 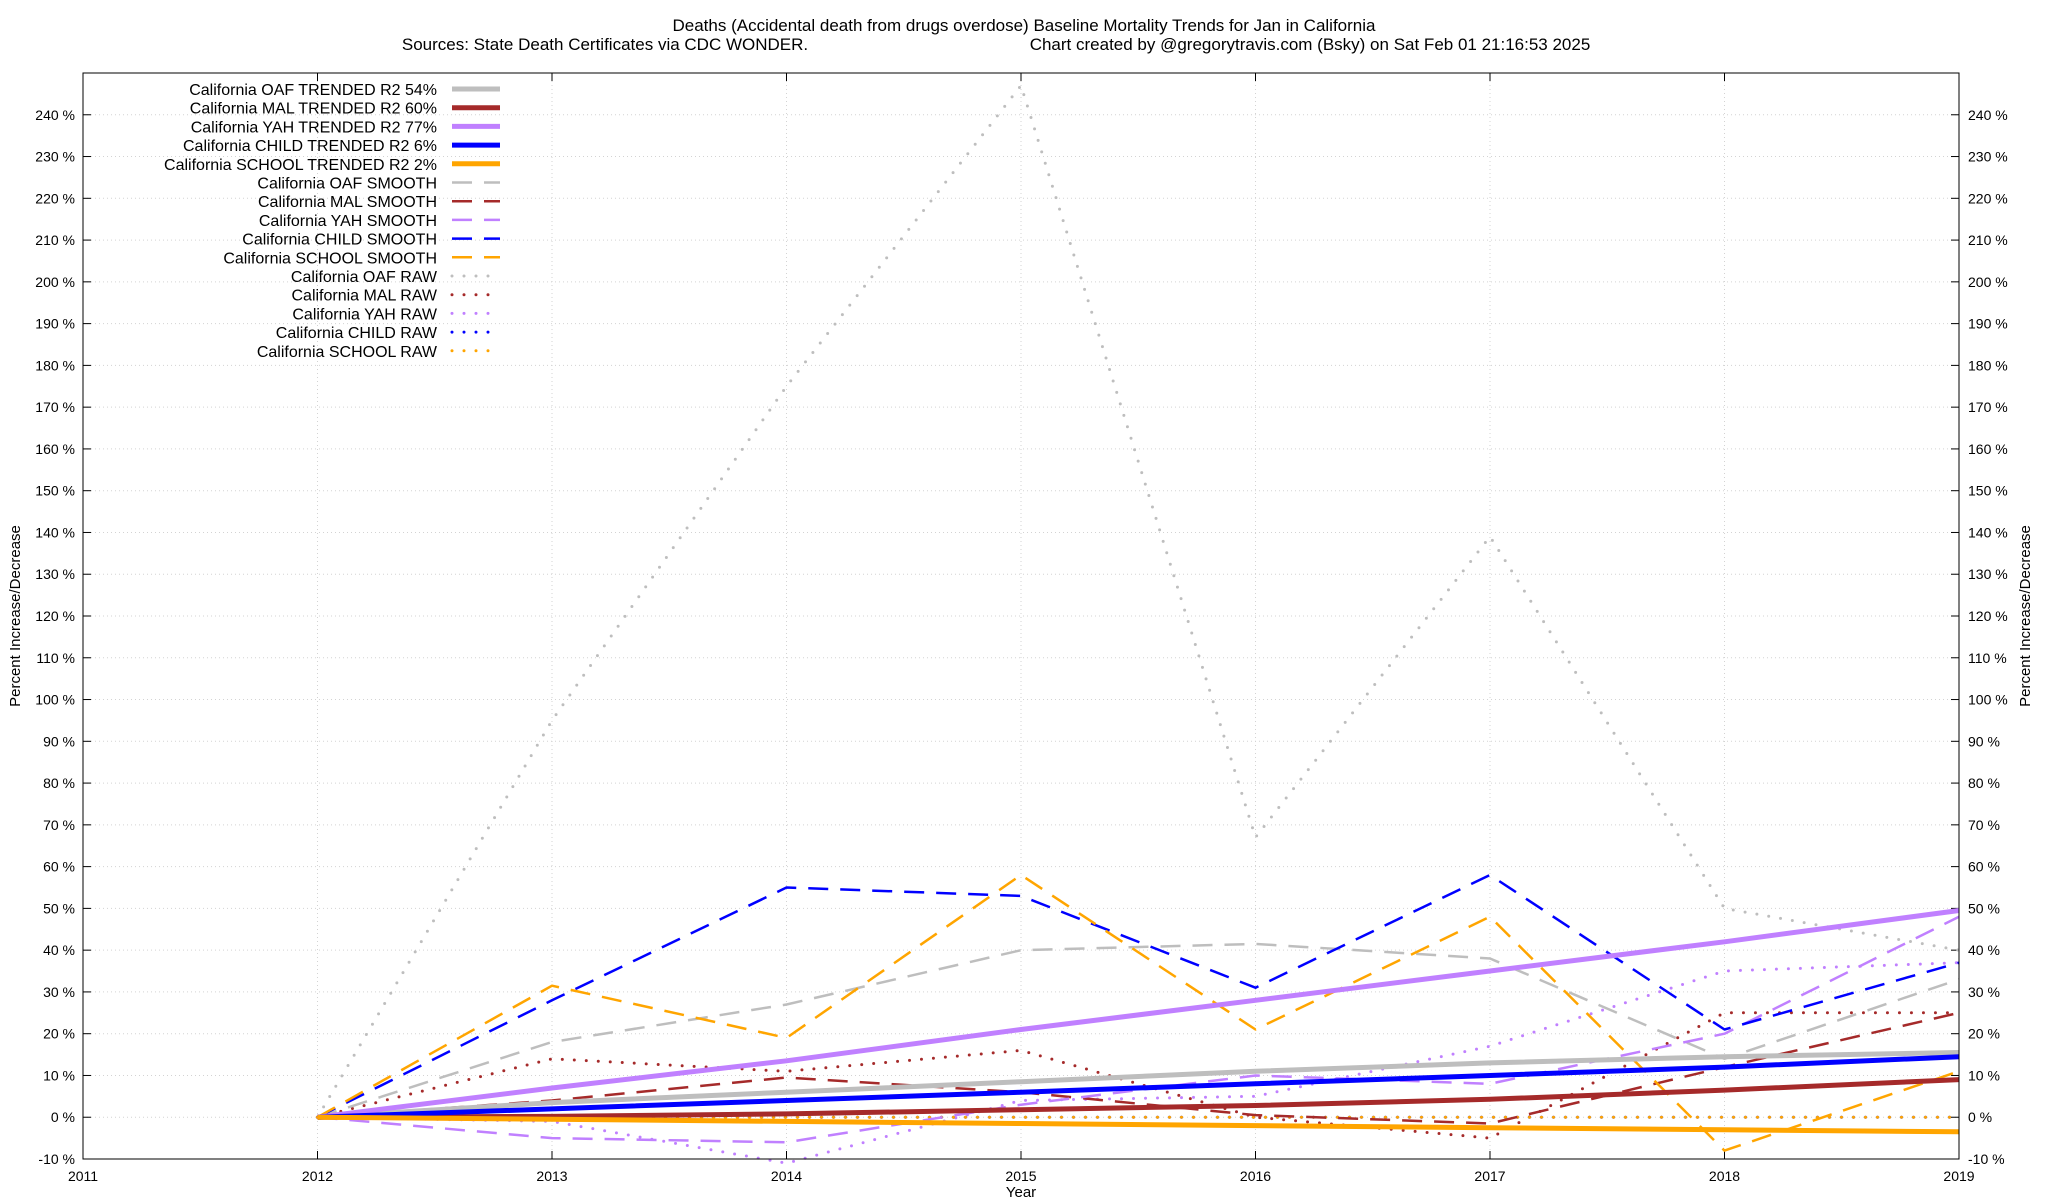 What do you see at coordinates (55, 532) in the screenshot?
I see `y-tick-label-left: 140 %` at bounding box center [55, 532].